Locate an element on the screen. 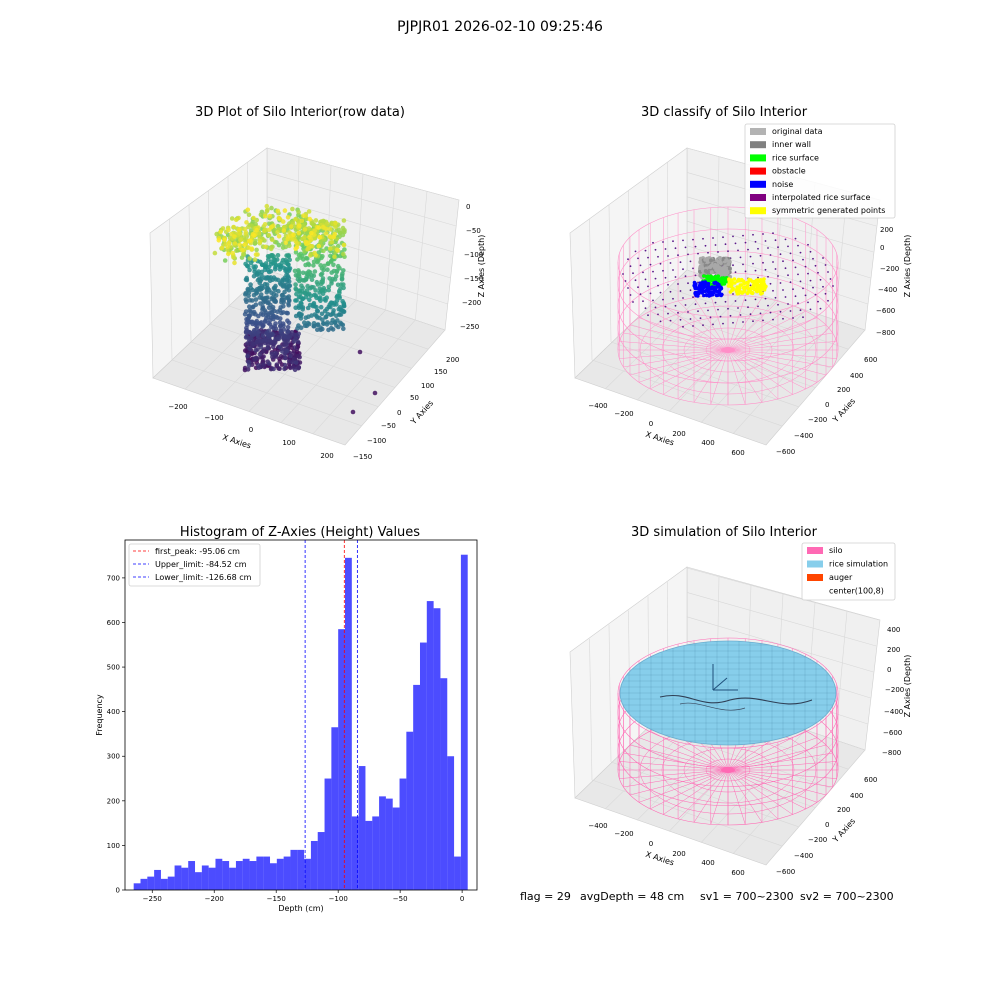 This screenshot has height=1000, width=1000. panel1-y-ticks: −150 −100 −50 0 50 100 150 200 is located at coordinates (406, 408).